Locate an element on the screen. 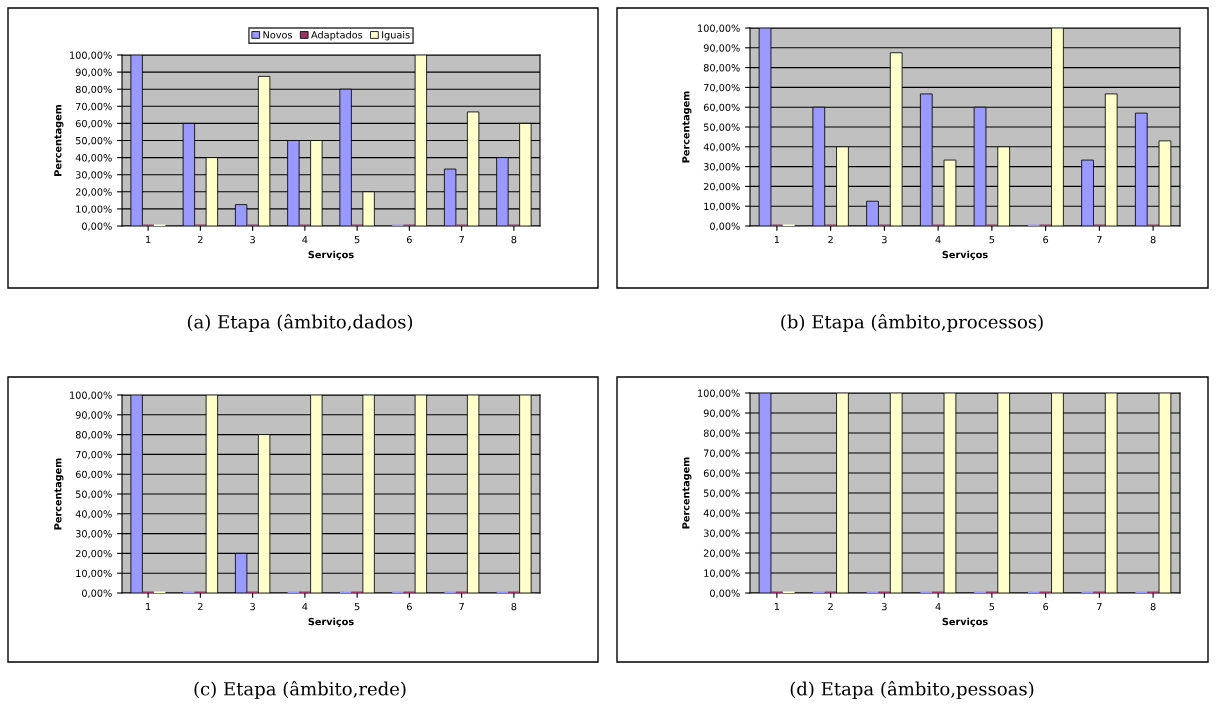  legend-label: Adaptados is located at coordinates (337, 35).